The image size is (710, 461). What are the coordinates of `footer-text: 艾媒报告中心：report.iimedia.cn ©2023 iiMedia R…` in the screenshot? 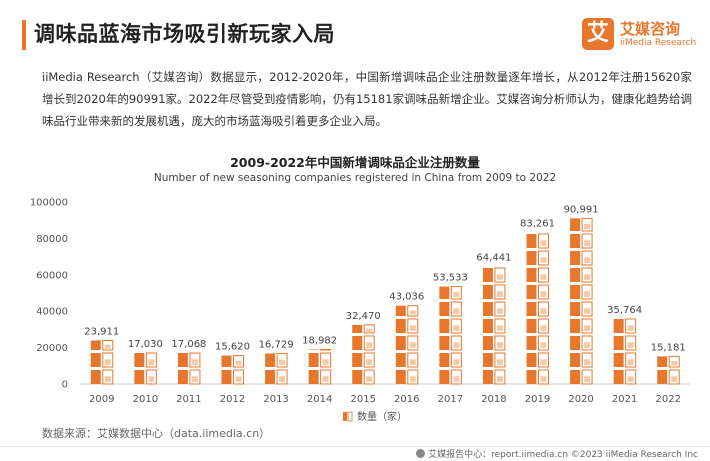 It's located at (563, 455).